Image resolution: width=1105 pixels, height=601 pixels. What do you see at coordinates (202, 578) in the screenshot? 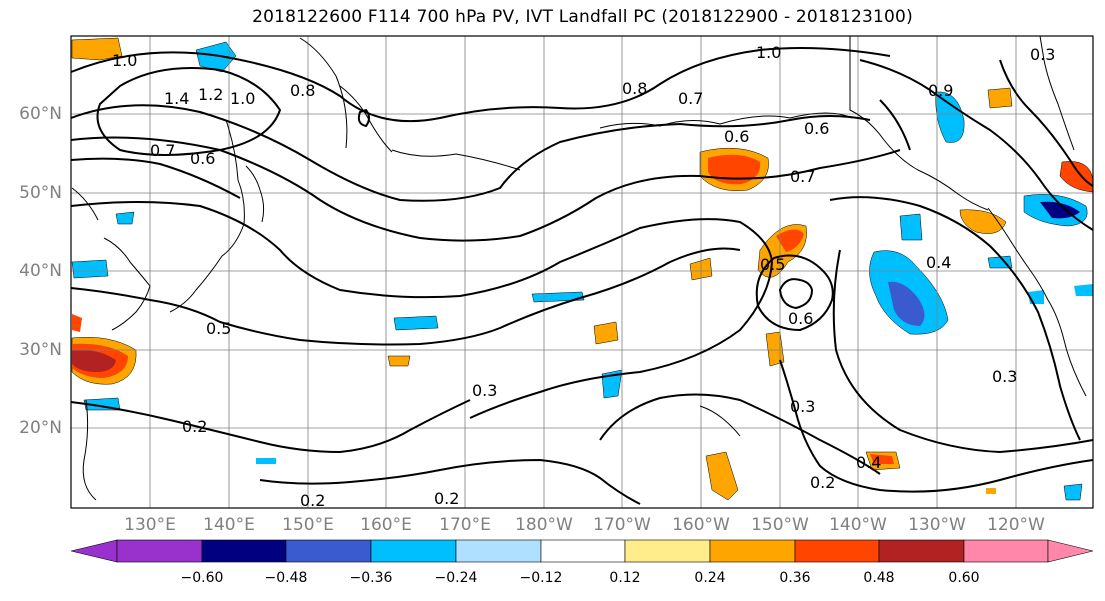
I see `colorbar-tick-label: −0.60` at bounding box center [202, 578].